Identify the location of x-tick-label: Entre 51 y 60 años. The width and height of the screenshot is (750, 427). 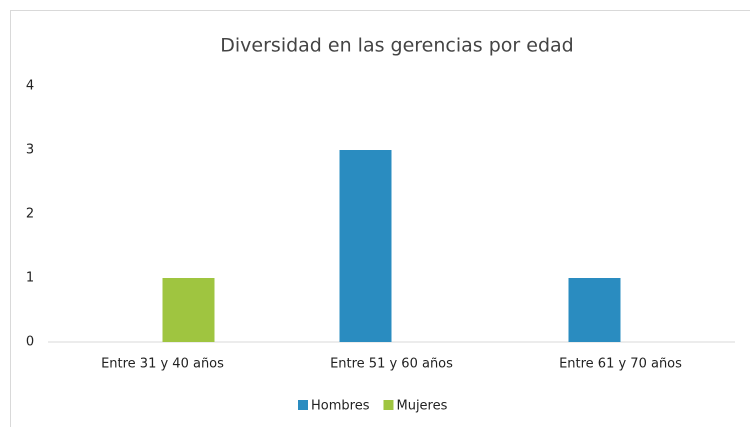
(391, 364).